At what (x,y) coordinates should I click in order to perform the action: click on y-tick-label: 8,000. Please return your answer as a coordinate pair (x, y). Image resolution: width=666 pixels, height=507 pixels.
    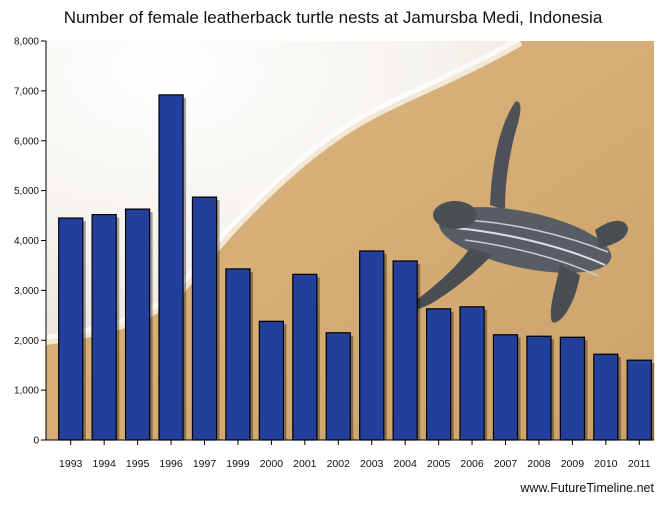
    Looking at the image, I should click on (26, 42).